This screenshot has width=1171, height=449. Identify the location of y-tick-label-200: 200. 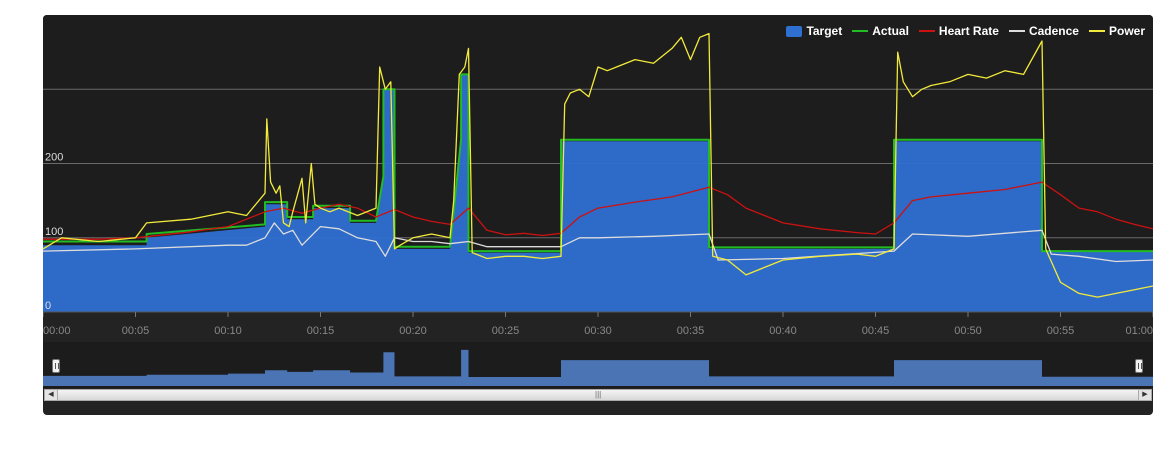
(54, 158).